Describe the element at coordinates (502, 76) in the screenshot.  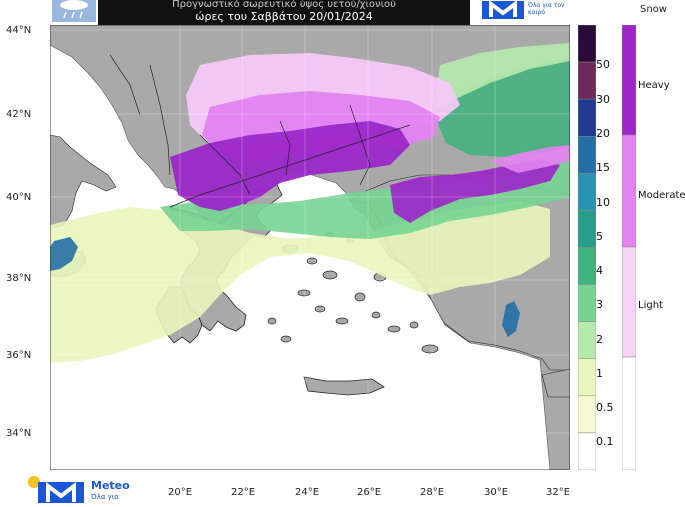
I see `black-sea-light-rain` at that location.